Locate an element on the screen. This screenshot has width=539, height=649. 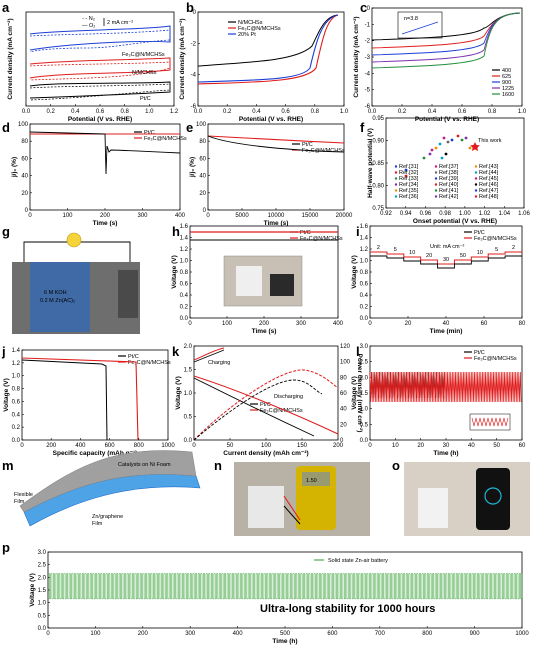
j-y-tick-label: 1.2 is located at coordinates (16, 364).